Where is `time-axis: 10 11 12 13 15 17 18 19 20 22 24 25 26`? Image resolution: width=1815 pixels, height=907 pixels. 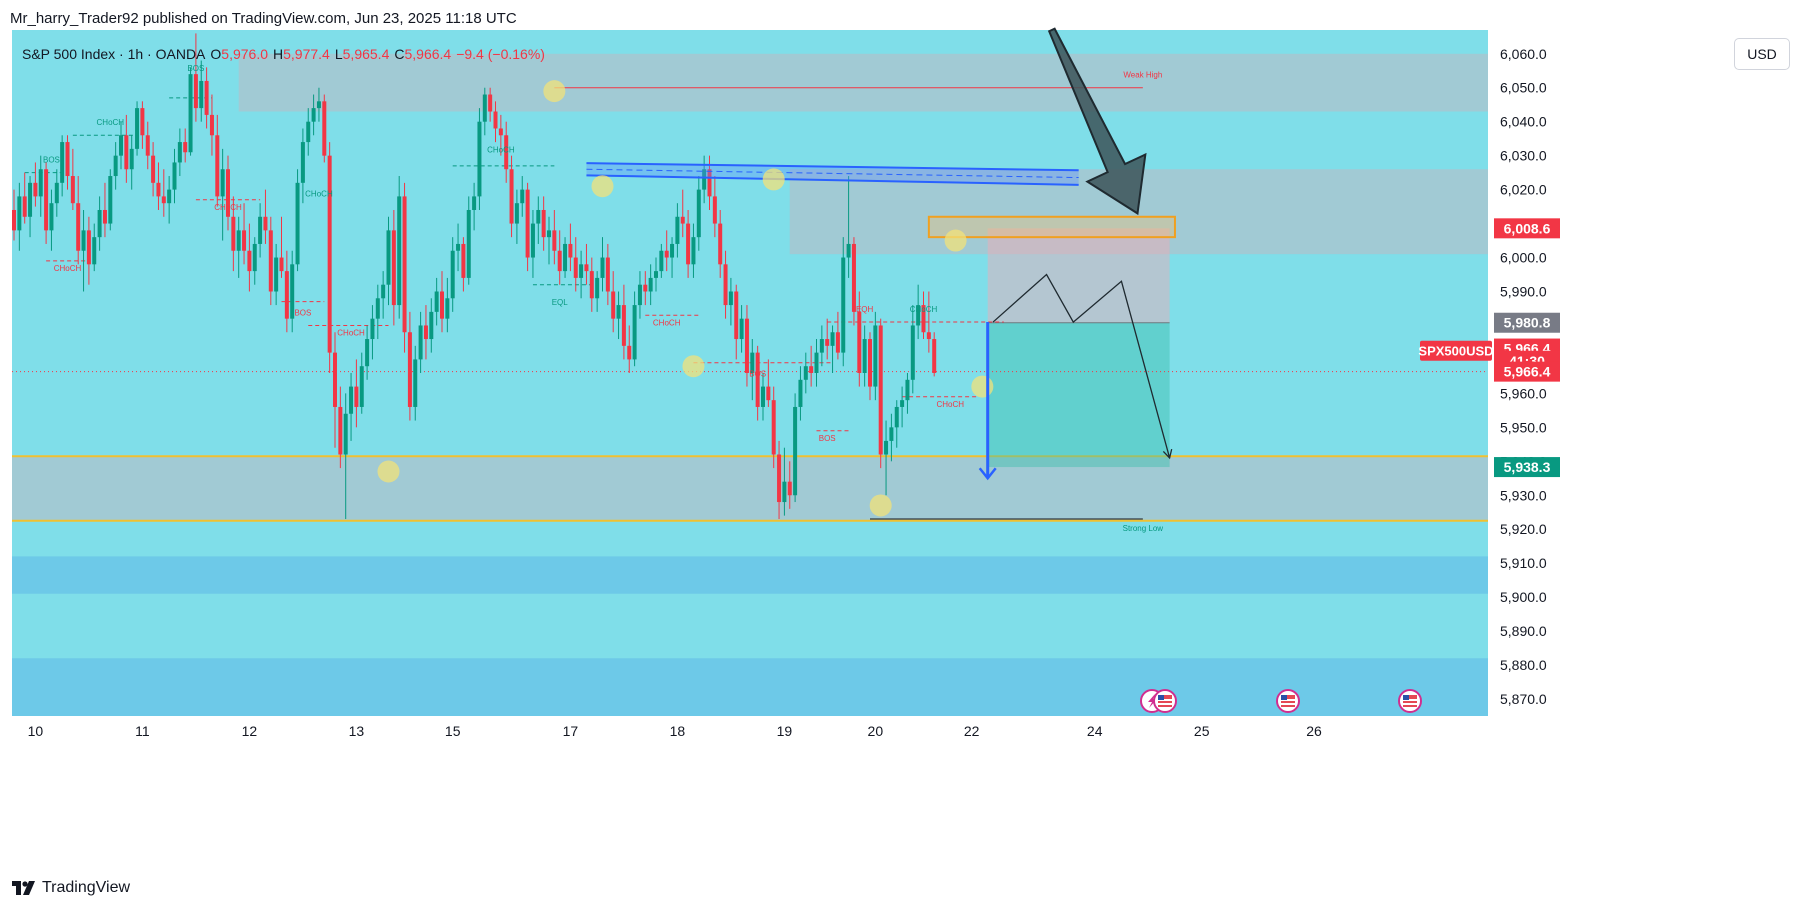 time-axis: 10 11 12 13 15 17 18 19 20 22 24 25 26 is located at coordinates (907, 731).